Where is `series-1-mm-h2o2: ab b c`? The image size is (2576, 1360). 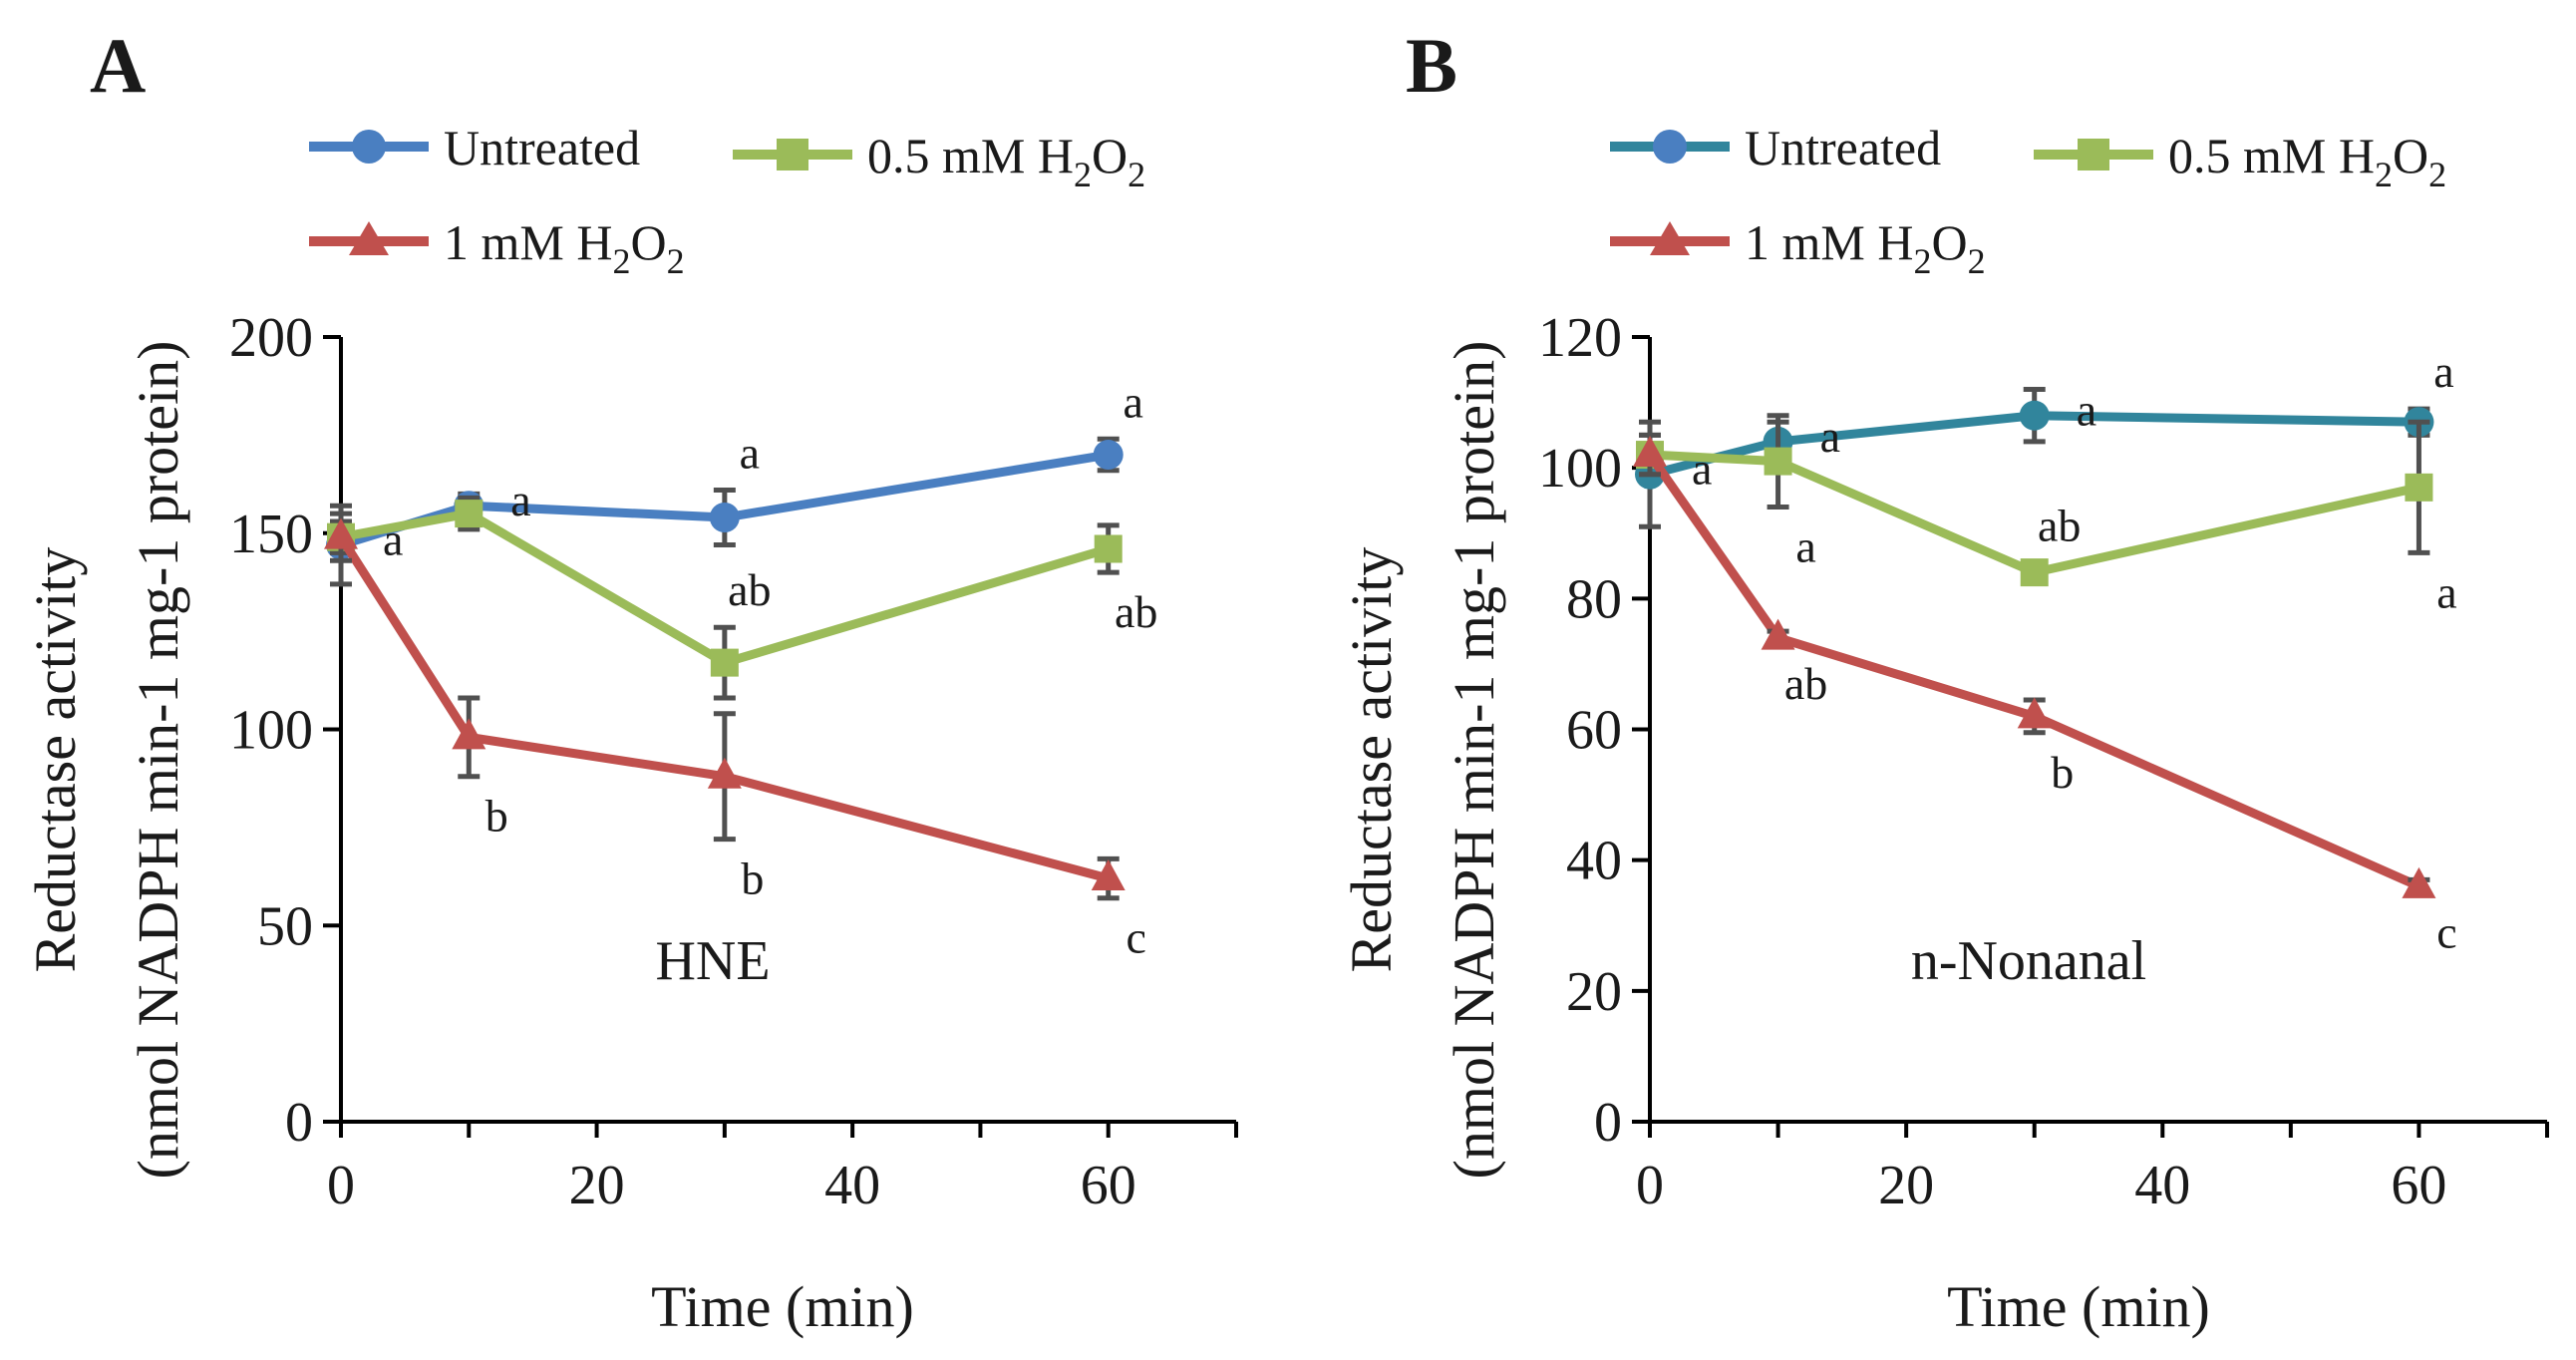 series-1-mm-h2o2: ab b c is located at coordinates (2045, 694).